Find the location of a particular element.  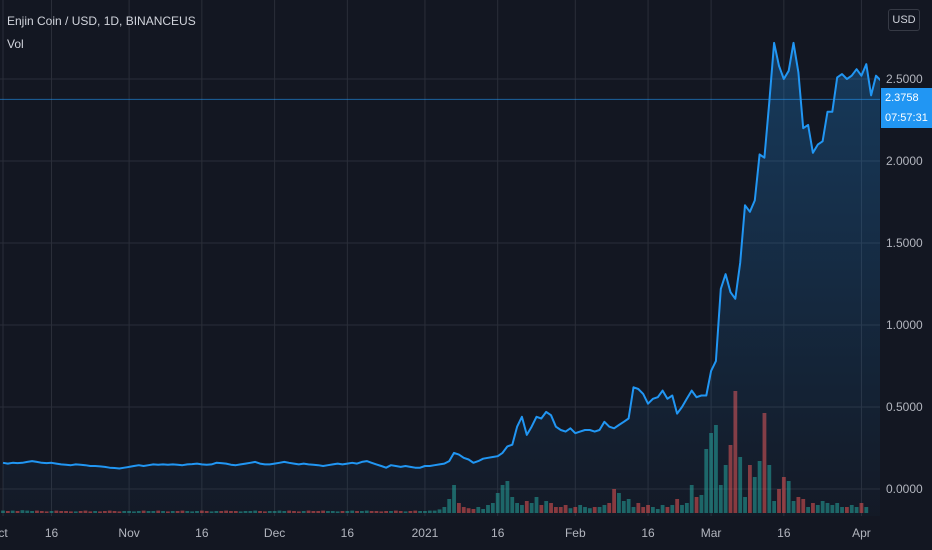

time-axis: ct 16 Nov 16 Dec 16 2021 16 Feb 16 Mar 16 Apr is located at coordinates (435, 533).